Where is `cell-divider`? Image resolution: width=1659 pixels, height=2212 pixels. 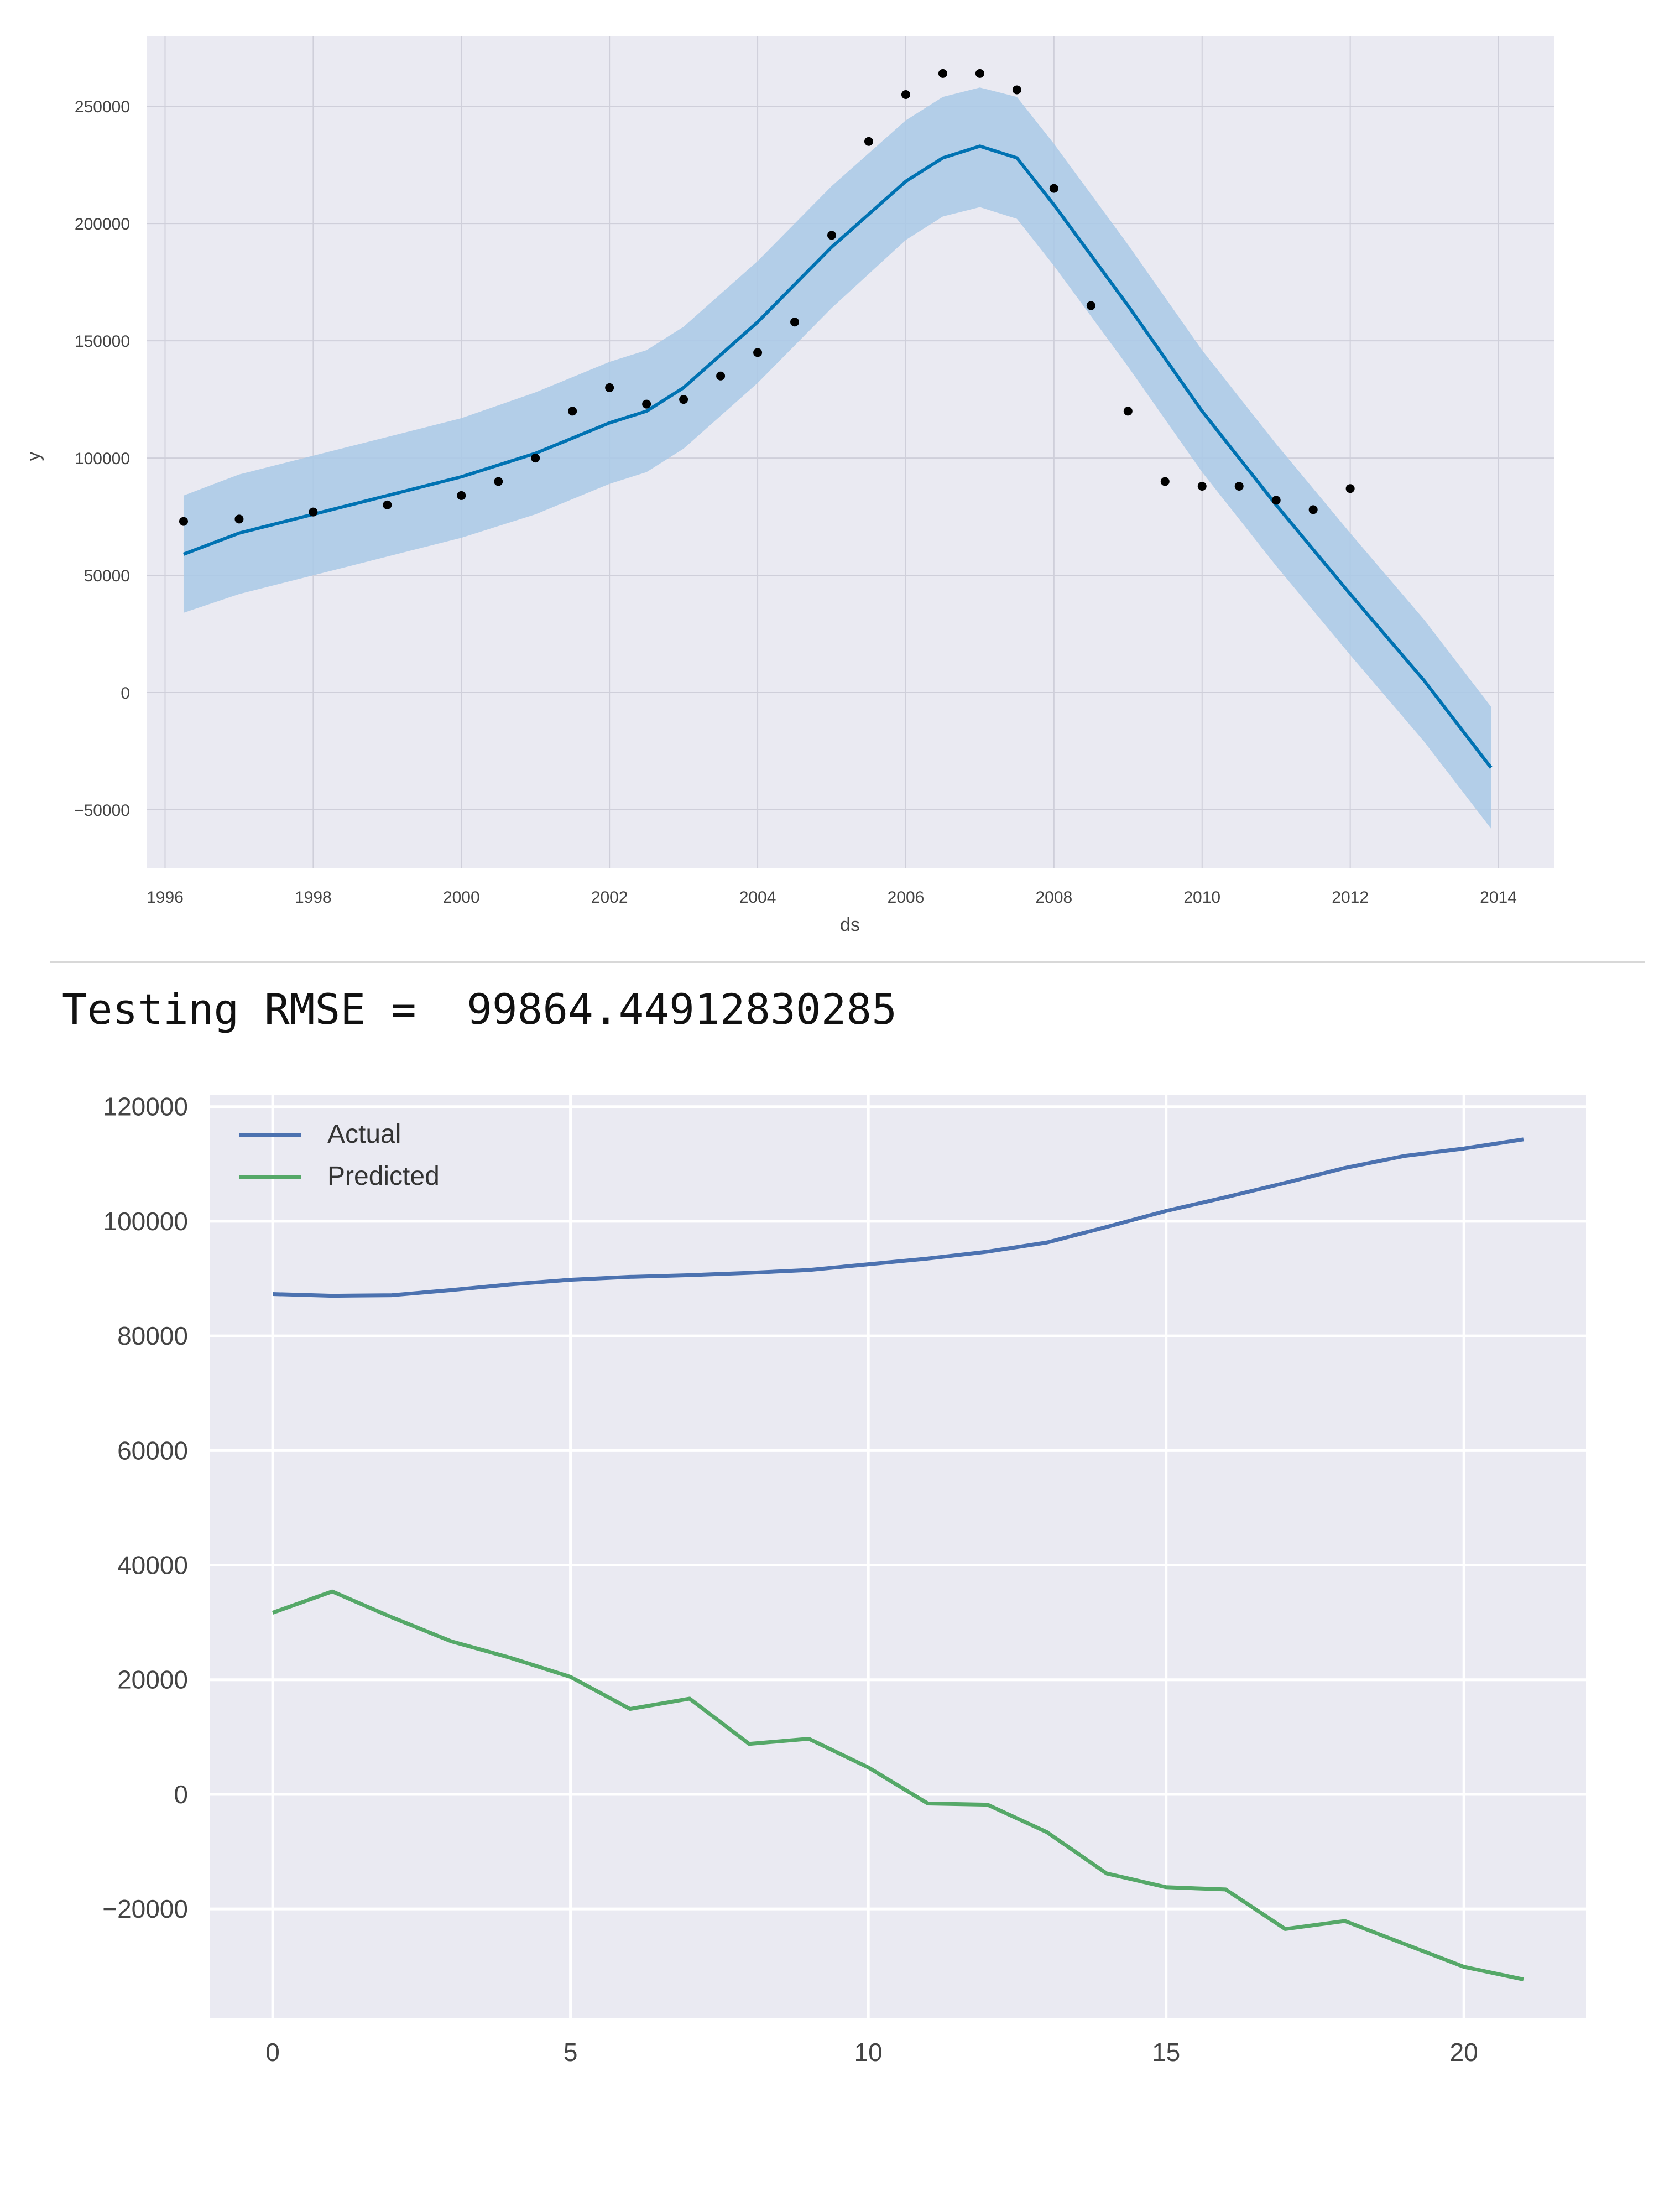
cell-divider is located at coordinates (848, 962).